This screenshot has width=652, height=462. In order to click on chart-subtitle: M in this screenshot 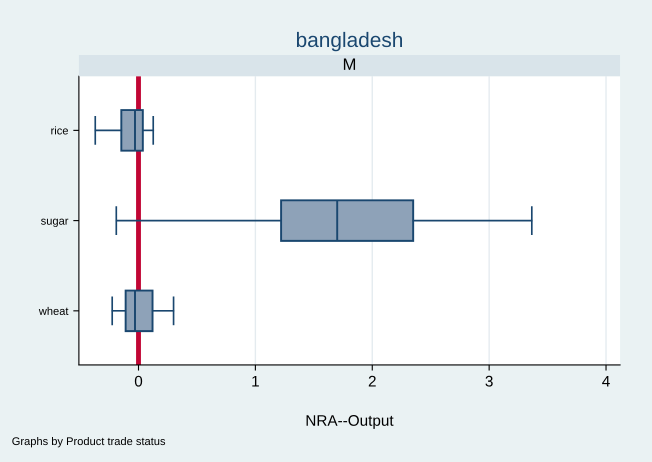, I will do `click(350, 64)`.